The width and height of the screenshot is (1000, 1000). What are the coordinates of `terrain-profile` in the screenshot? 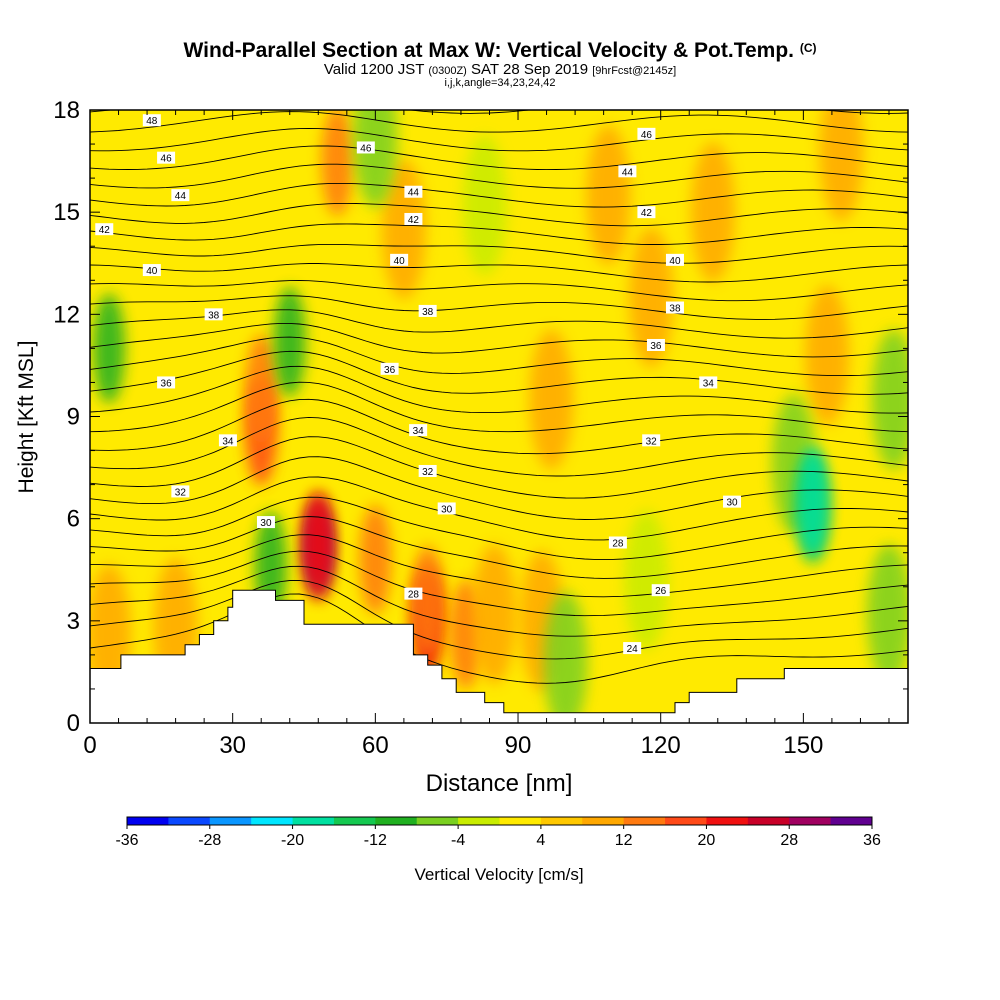 It's located at (499, 656).